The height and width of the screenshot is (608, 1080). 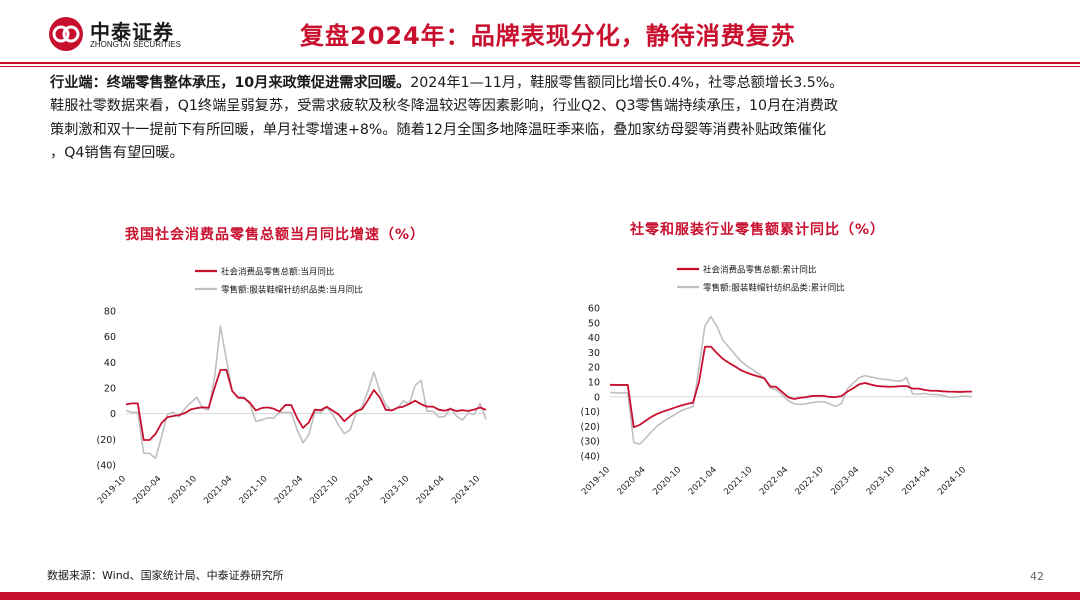 I want to click on logo-name-cn: 中泰证券, so click(x=132, y=32).